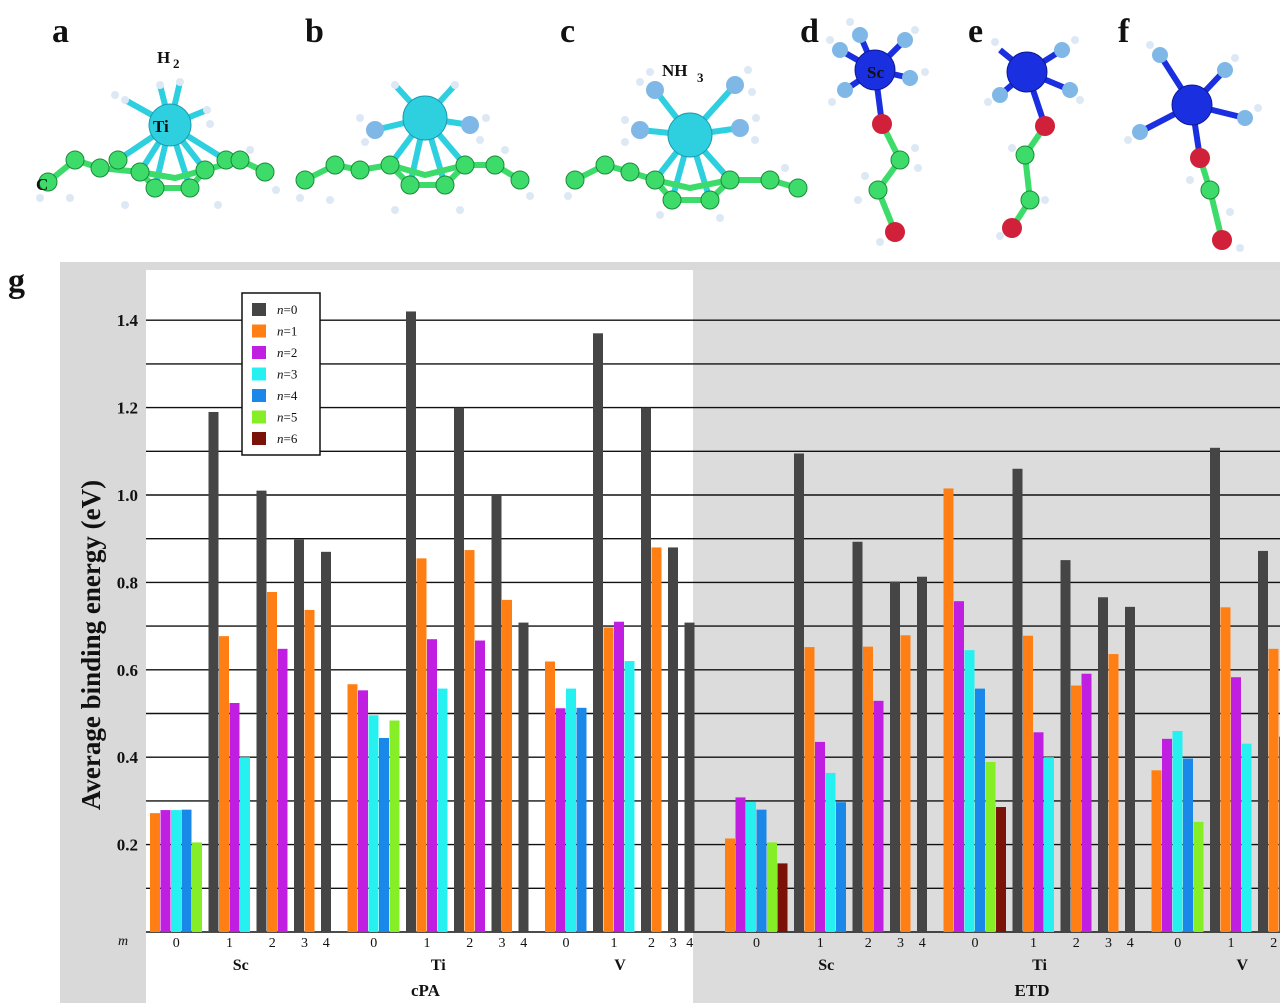  Describe the element at coordinates (414, 113) in the screenshot. I see `panel-b: b` at that location.